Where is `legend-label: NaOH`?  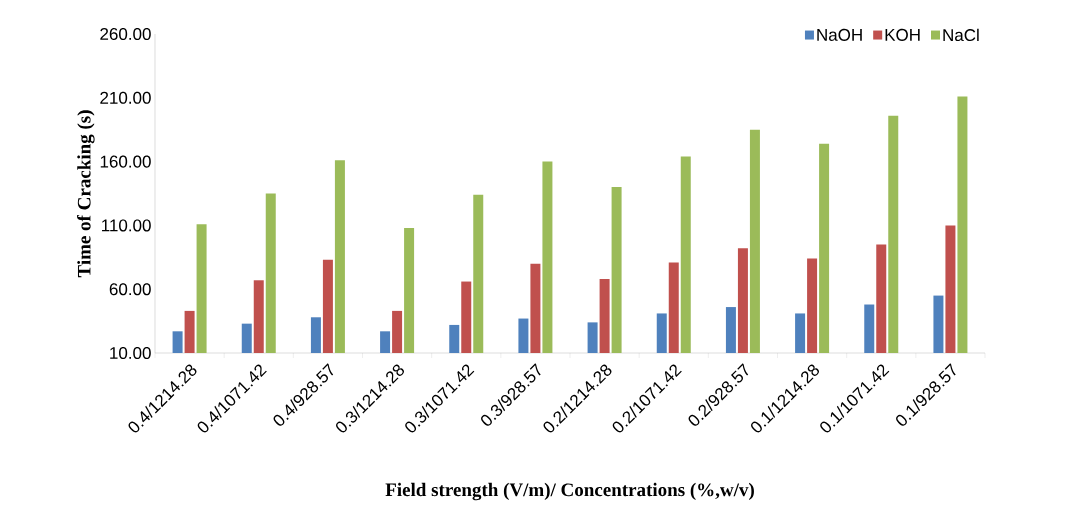 legend-label: NaOH is located at coordinates (839, 34).